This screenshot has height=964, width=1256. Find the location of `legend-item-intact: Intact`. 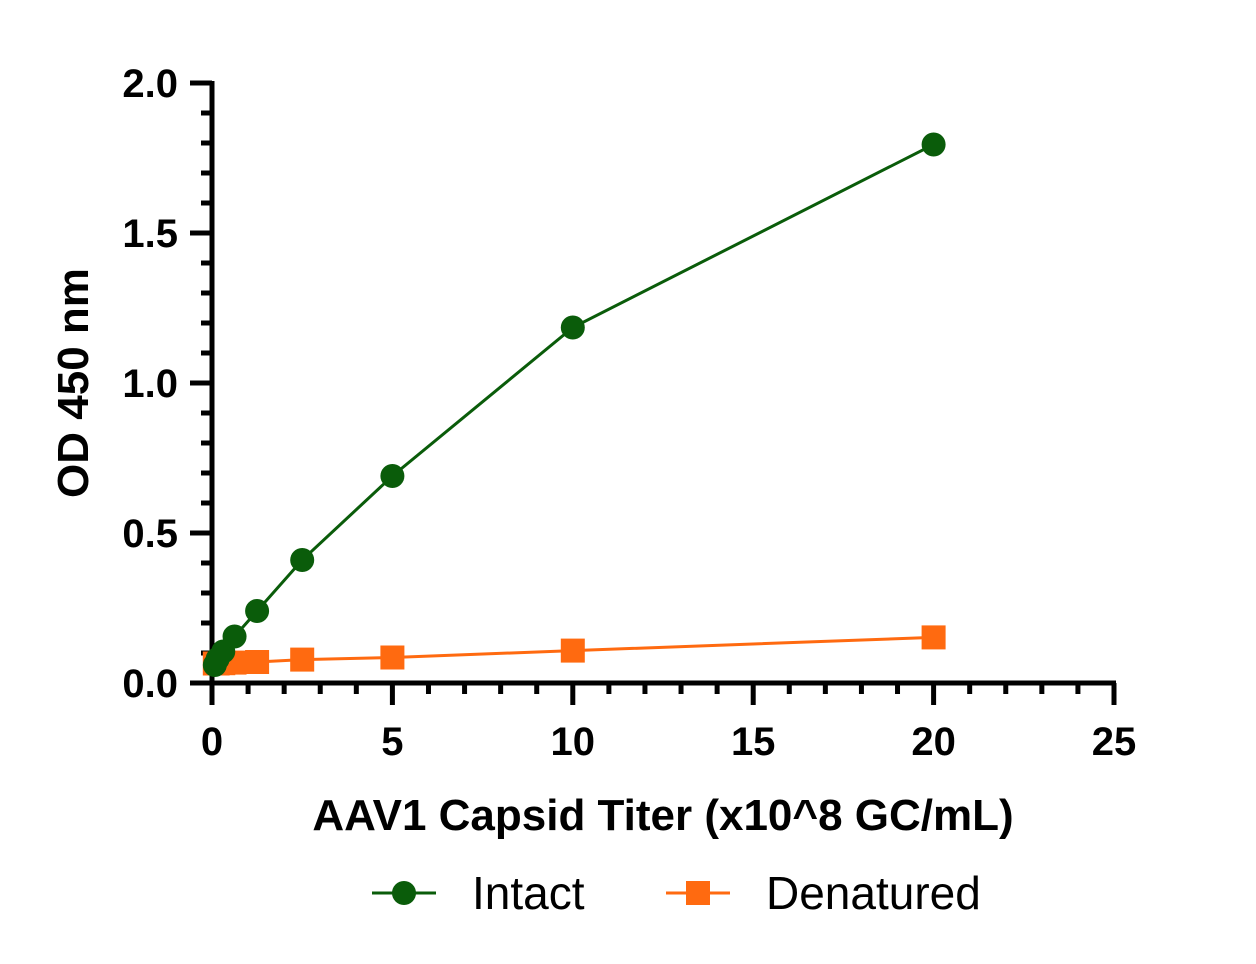

legend-item-intact: Intact is located at coordinates (478, 893).